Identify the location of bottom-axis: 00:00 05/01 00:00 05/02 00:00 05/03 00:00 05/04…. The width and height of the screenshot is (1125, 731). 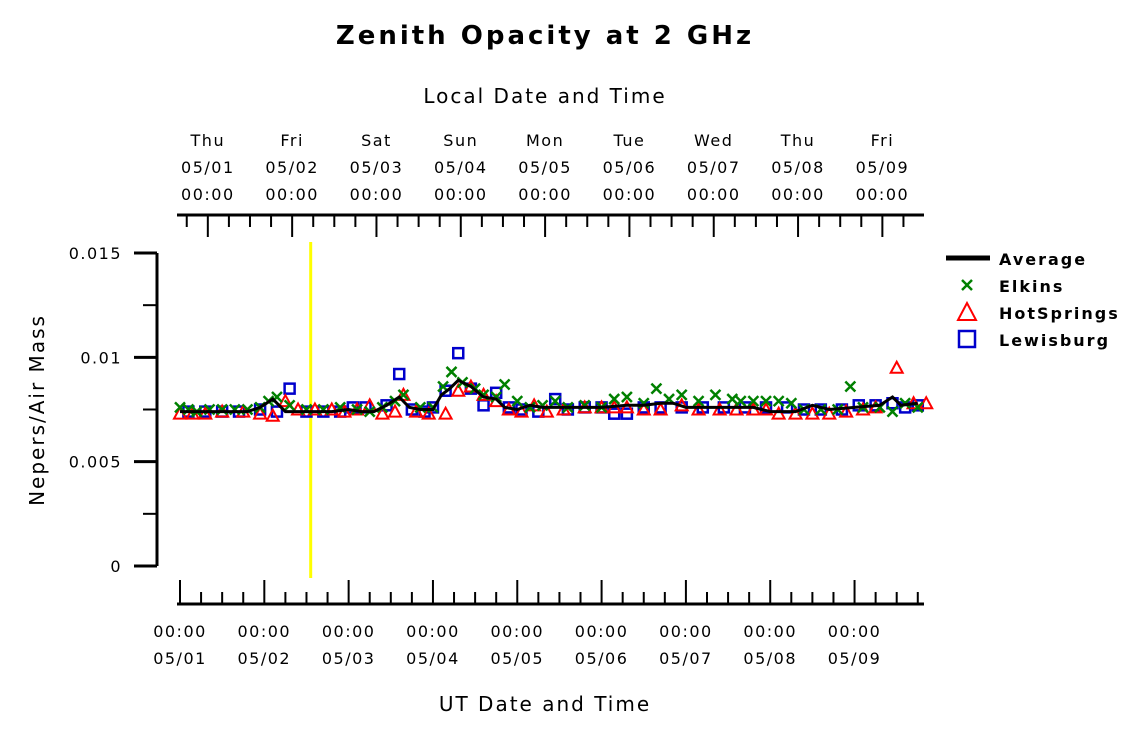
(538, 624).